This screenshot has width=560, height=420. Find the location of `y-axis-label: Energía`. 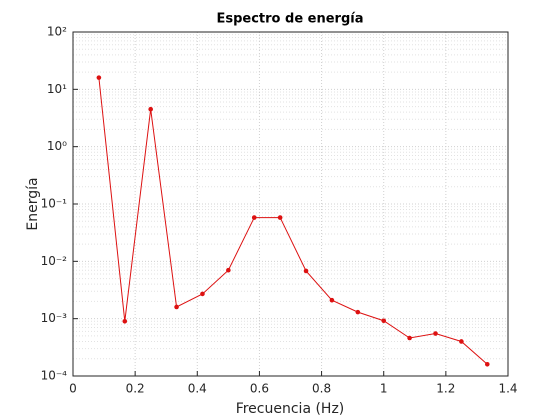

y-axis-label: Energía is located at coordinates (33, 203).